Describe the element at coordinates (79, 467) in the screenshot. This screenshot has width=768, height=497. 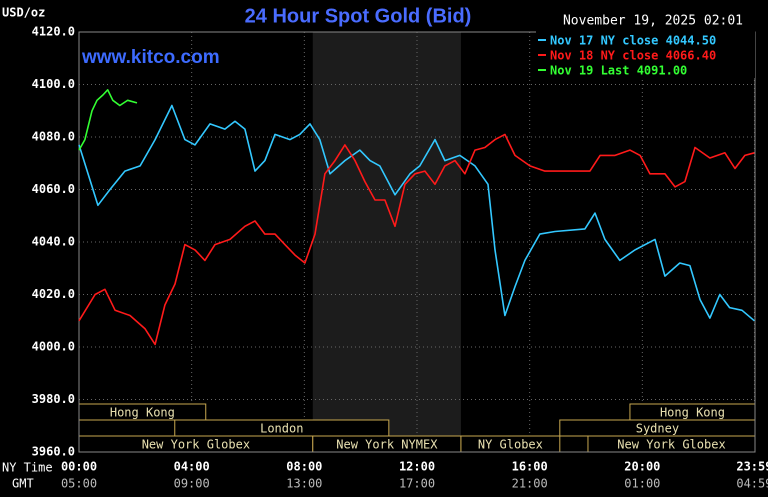
I see `x-tick-label: 00:00` at that location.